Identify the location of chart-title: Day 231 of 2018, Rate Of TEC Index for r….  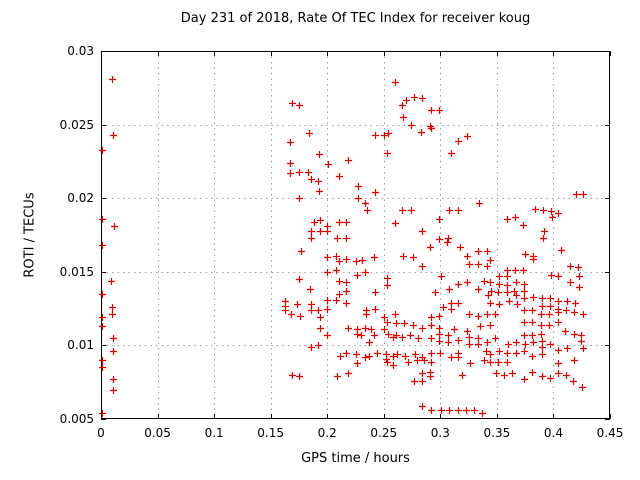
(355, 18).